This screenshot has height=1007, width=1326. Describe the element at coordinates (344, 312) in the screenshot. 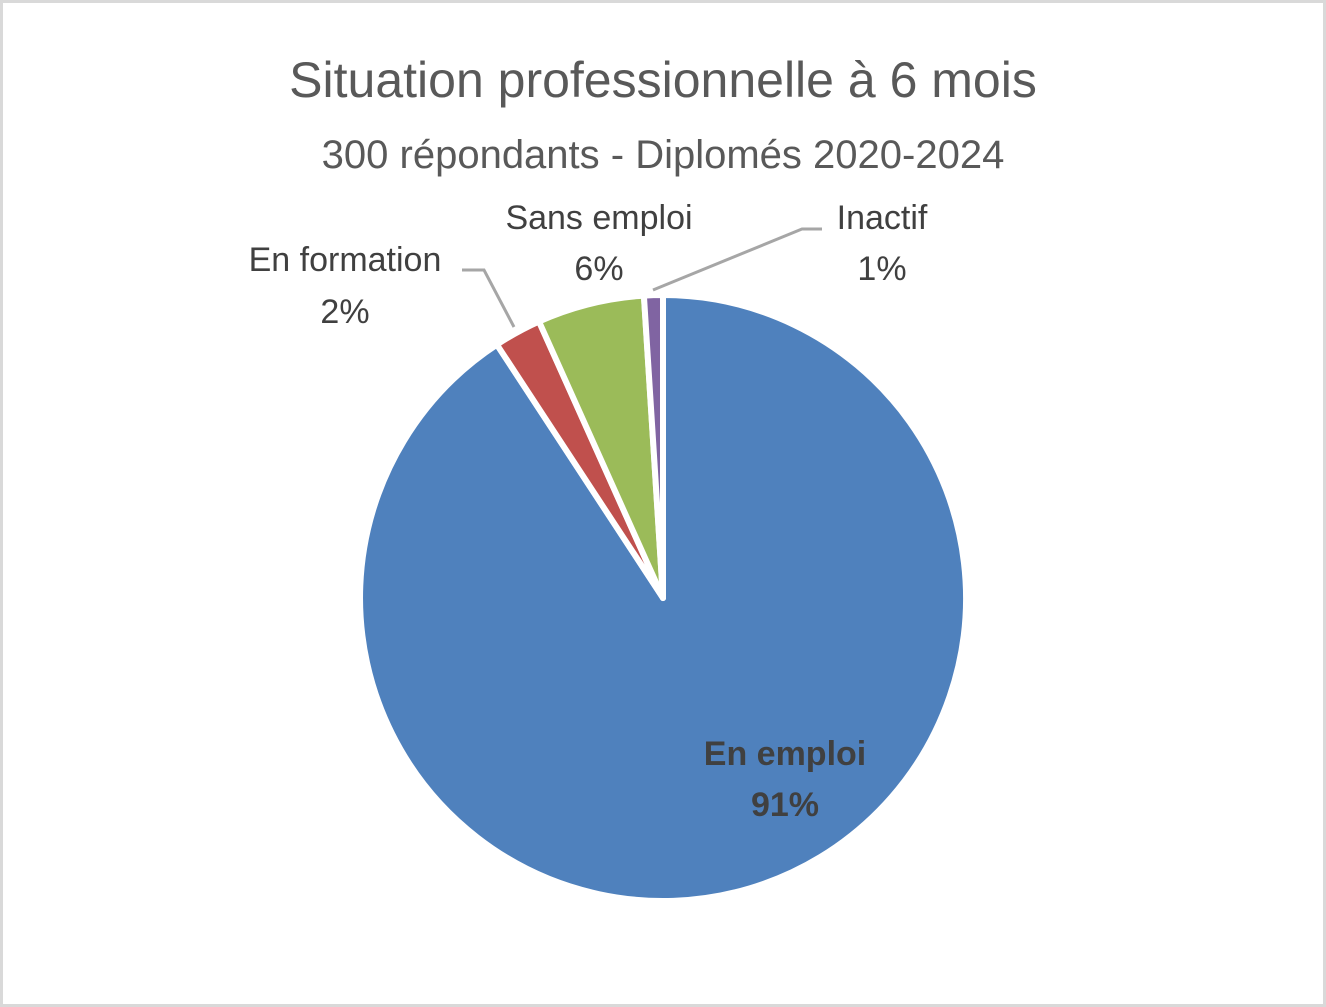

I see `label-en-formation-pct: 2%` at that location.